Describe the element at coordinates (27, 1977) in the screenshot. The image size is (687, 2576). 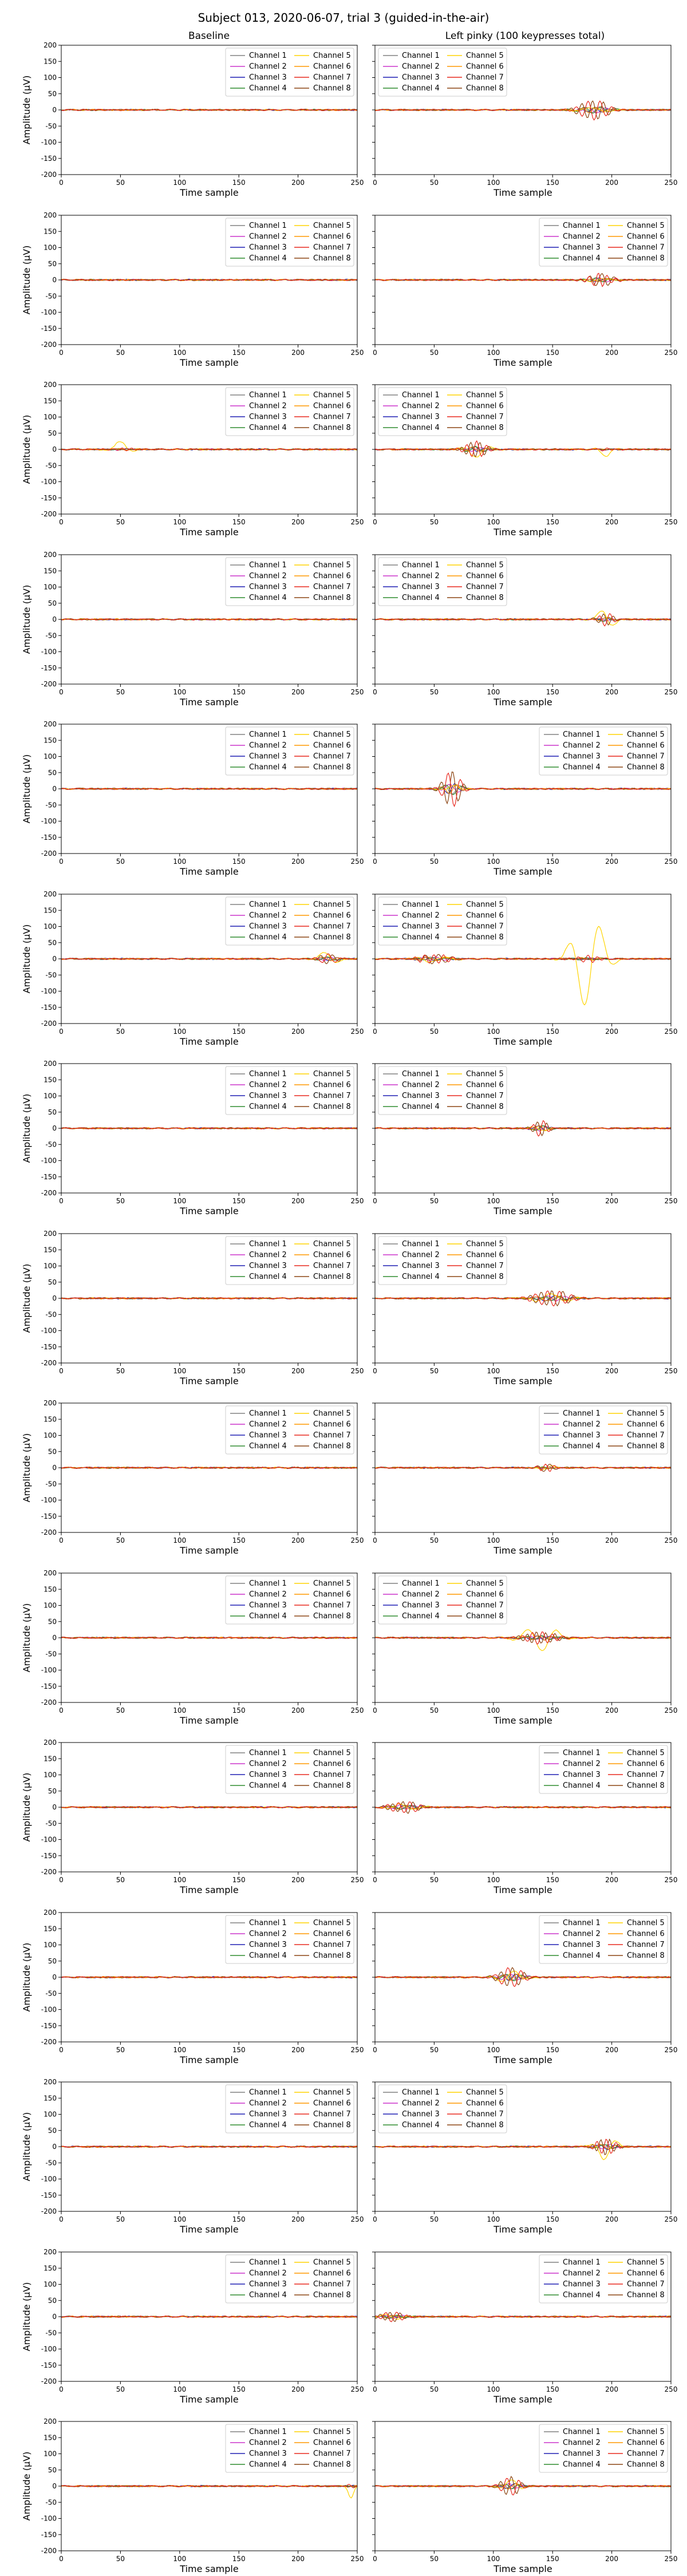
I see `y-axis-label: Amplitude (µV)` at that location.